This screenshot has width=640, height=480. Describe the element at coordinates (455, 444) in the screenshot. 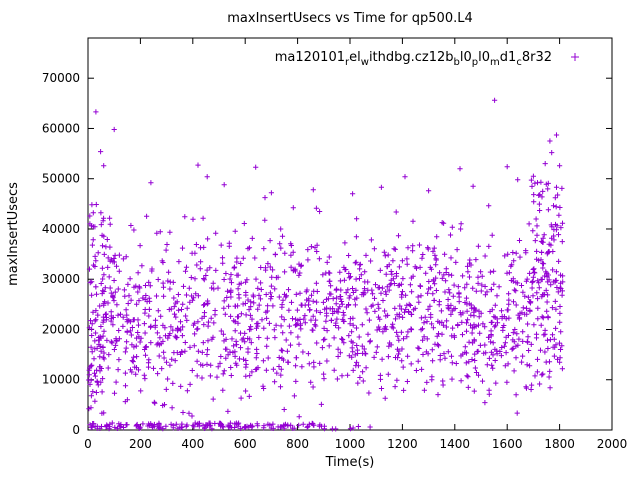

I see `x-tick-label: 1400` at that location.